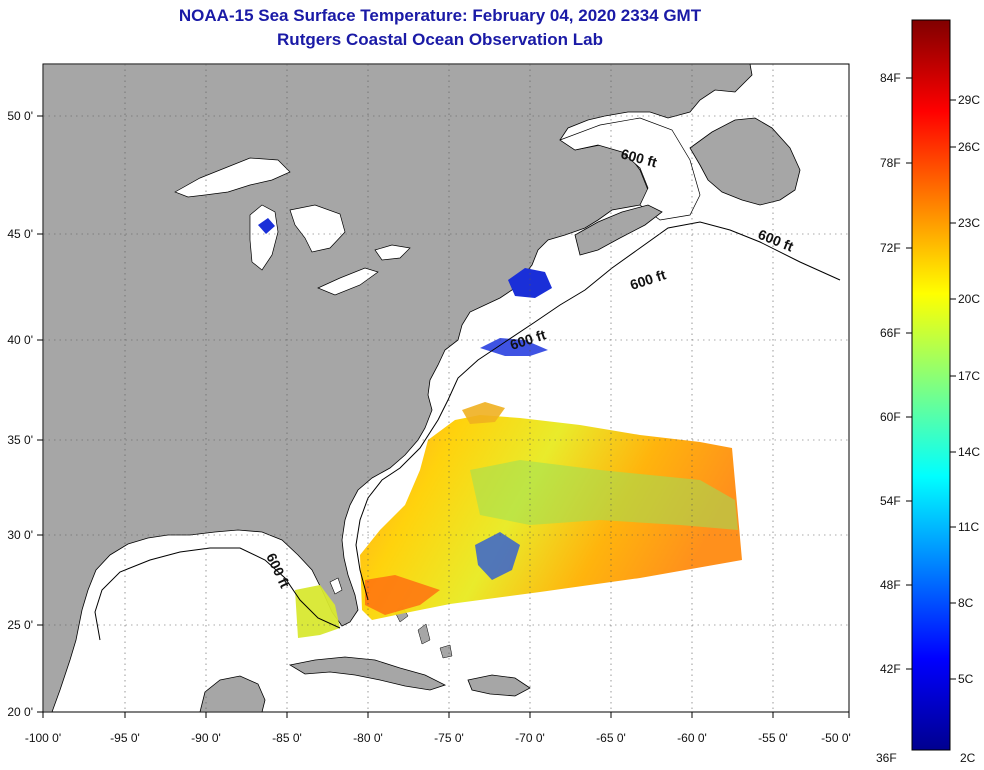 The image size is (984, 770). Describe the element at coordinates (264, 237) in the screenshot. I see `lake-michigan` at that location.